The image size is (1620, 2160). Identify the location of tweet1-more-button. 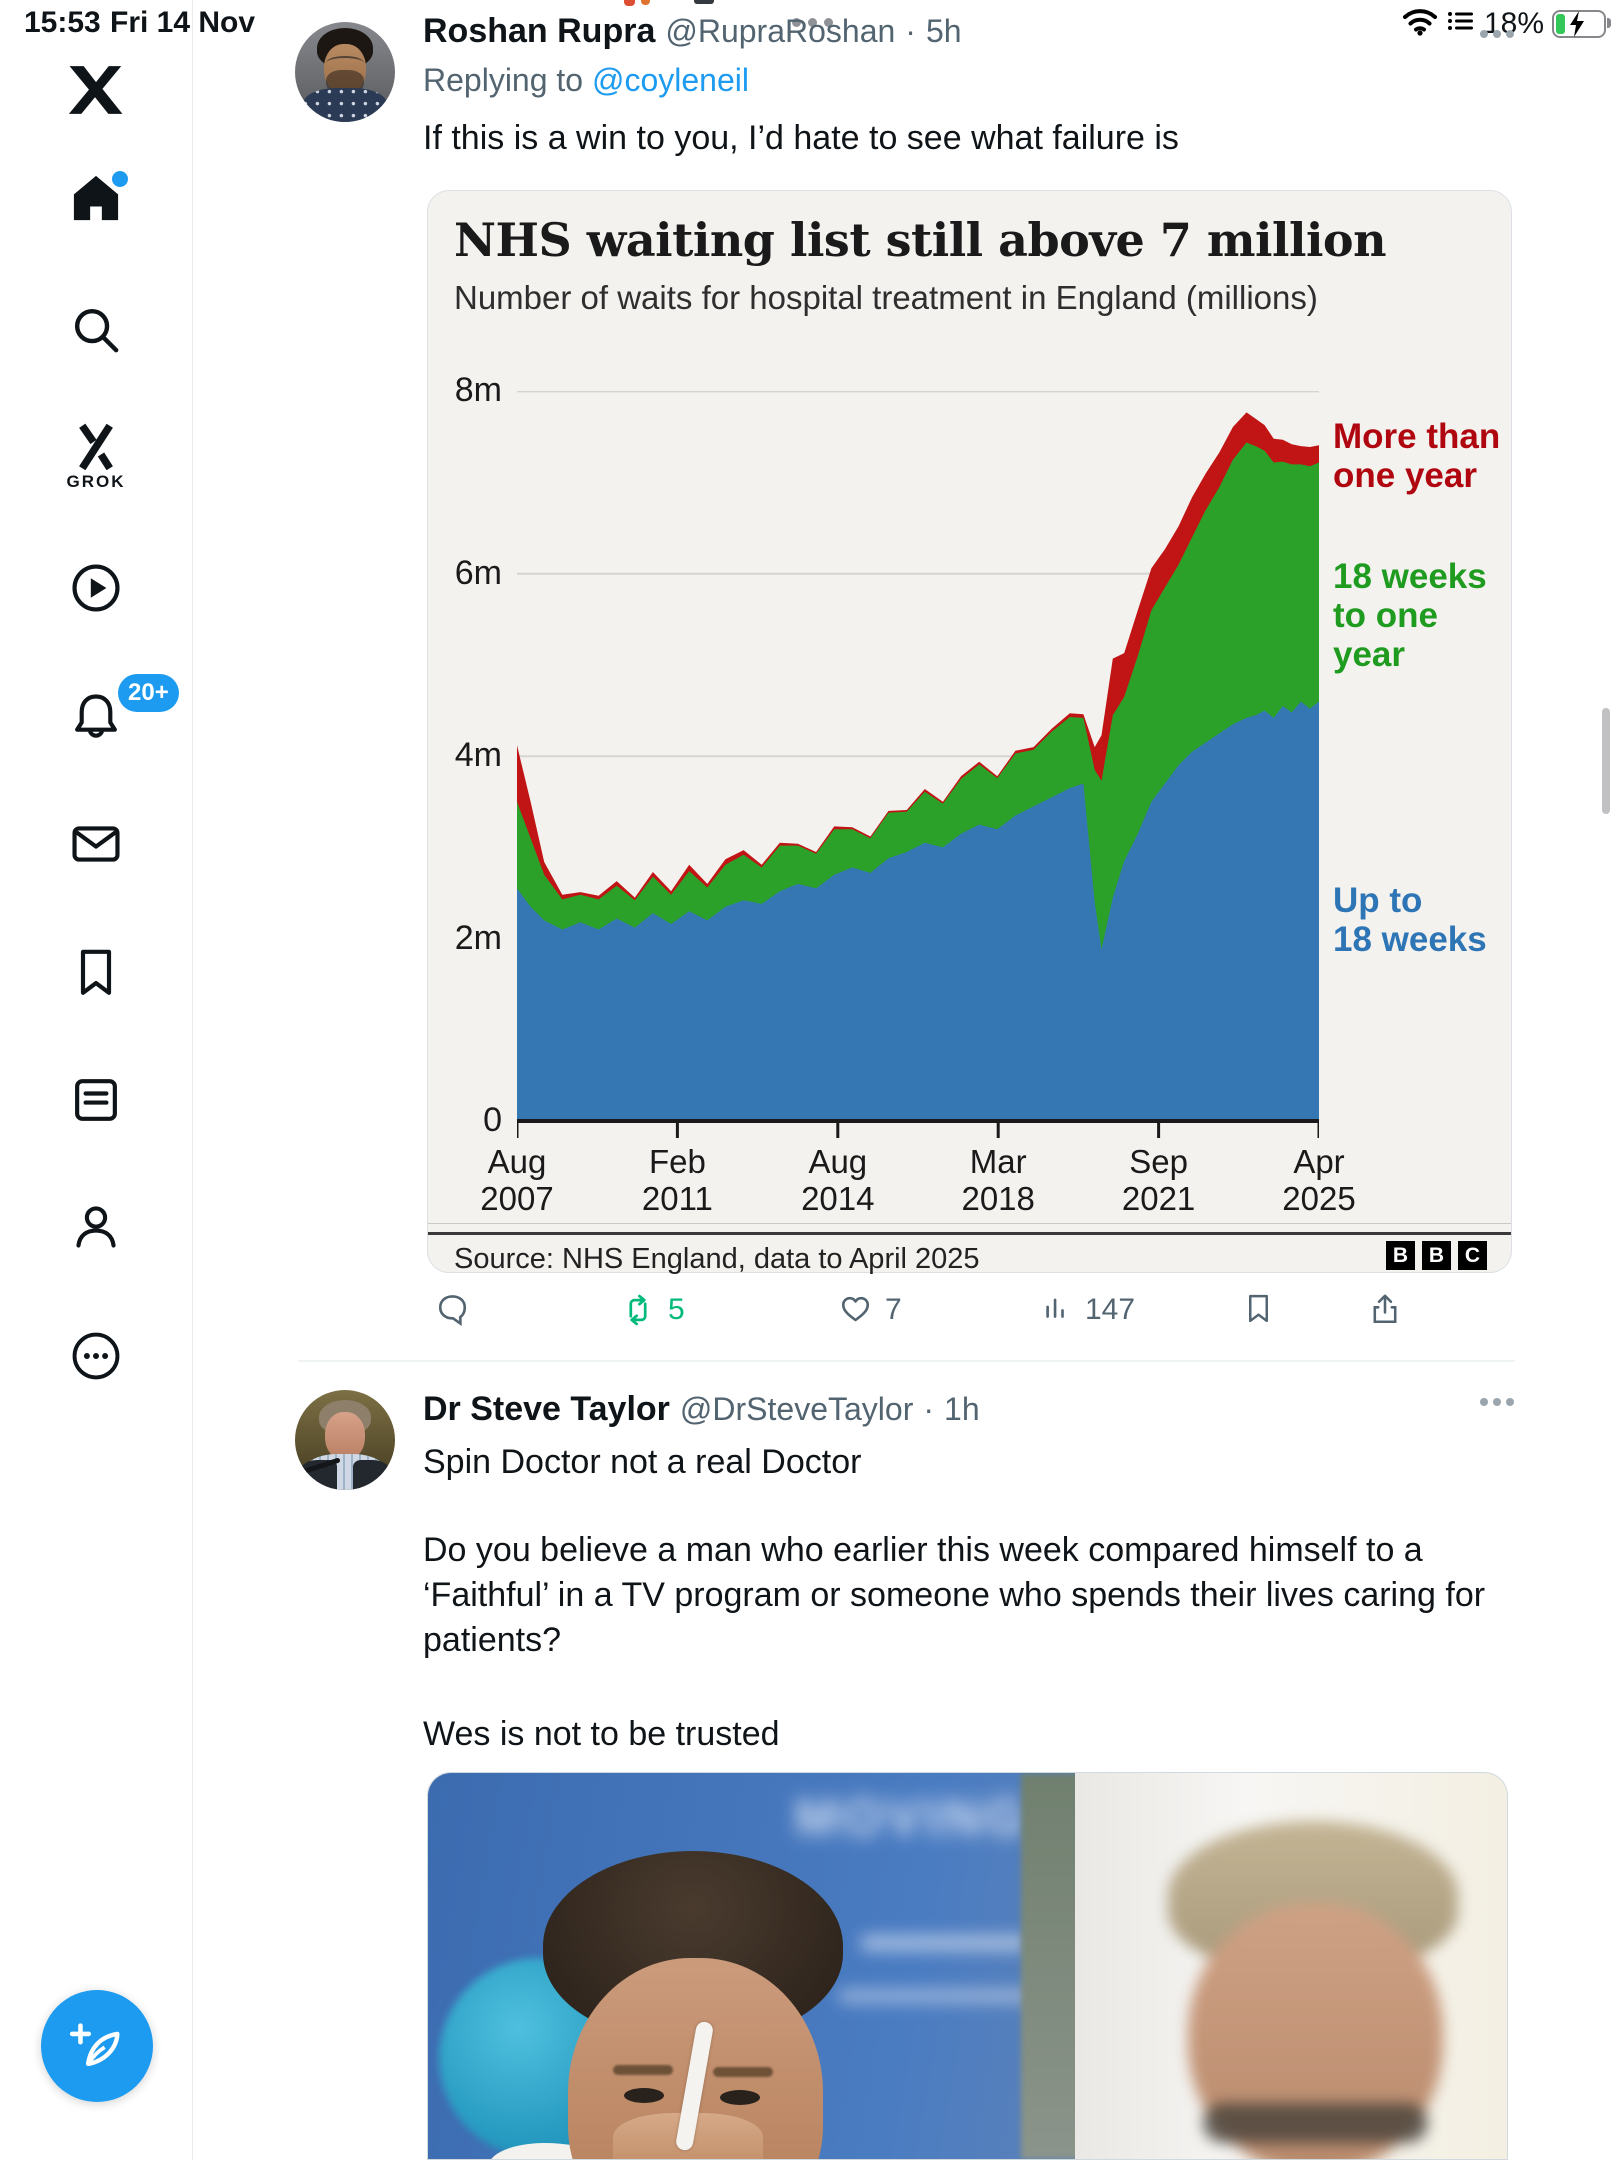
(1497, 34).